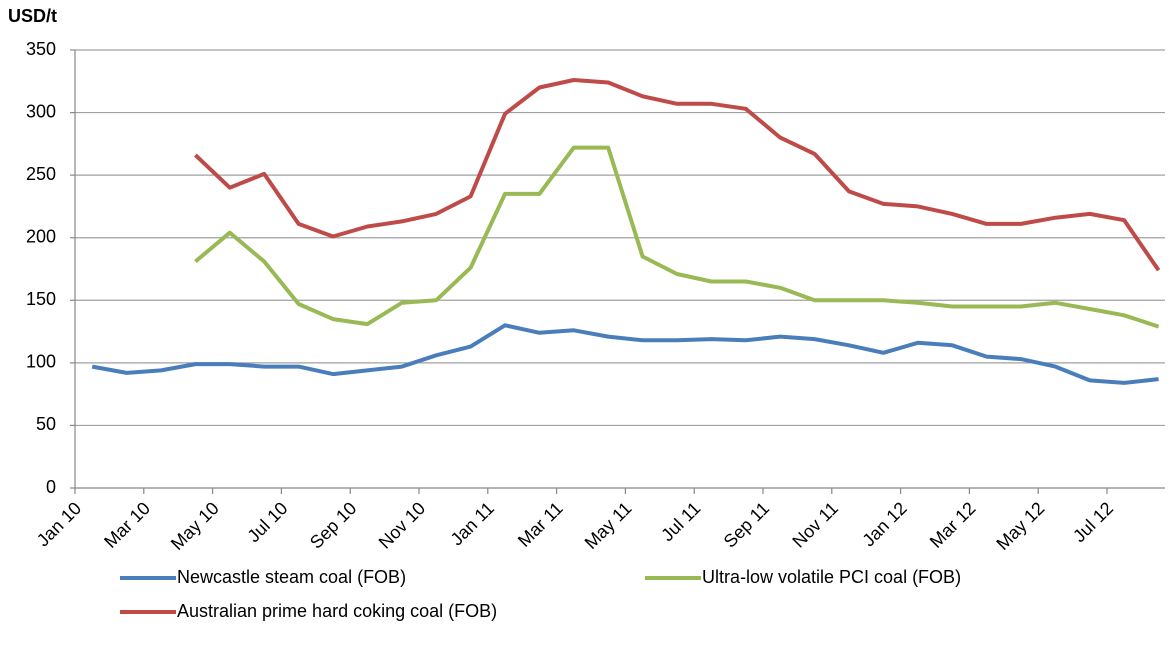 Image resolution: width=1172 pixels, height=655 pixels. What do you see at coordinates (337, 611) in the screenshot?
I see `legend-label: Australian prime hard coking coal (FOB)` at bounding box center [337, 611].